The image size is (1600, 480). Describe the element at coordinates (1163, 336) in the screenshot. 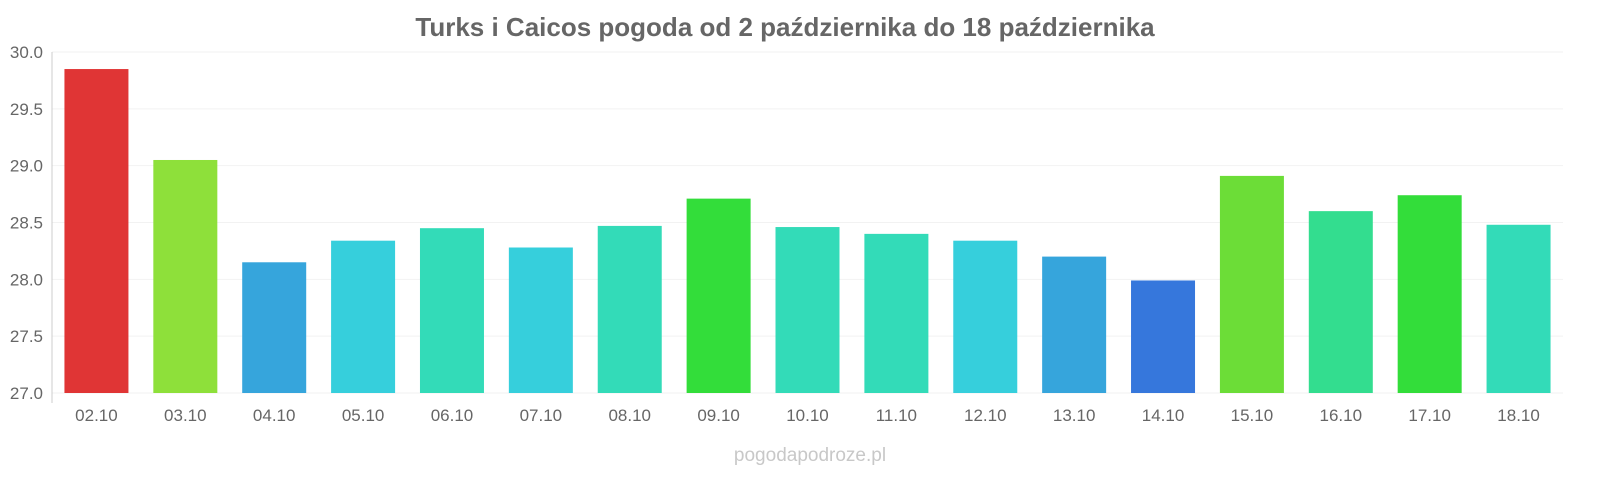

I see `bar-14.10` at that location.